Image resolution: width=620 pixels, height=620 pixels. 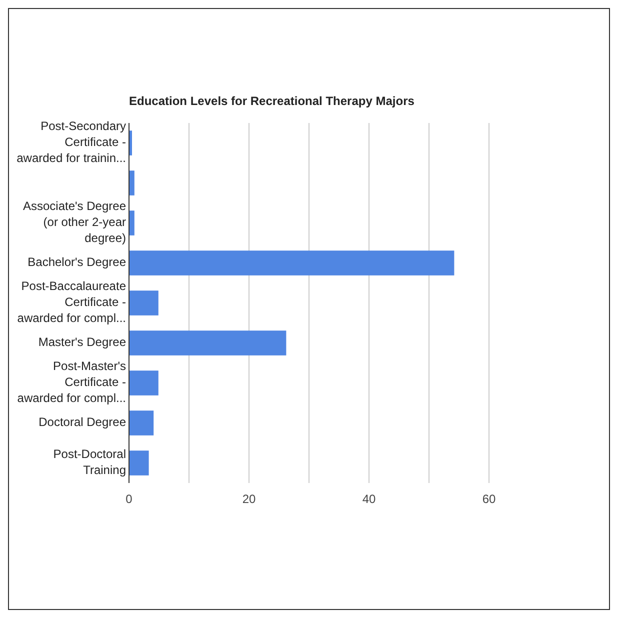 What do you see at coordinates (82, 422) in the screenshot?
I see `y-tick-label: Doctoral Degree` at bounding box center [82, 422].